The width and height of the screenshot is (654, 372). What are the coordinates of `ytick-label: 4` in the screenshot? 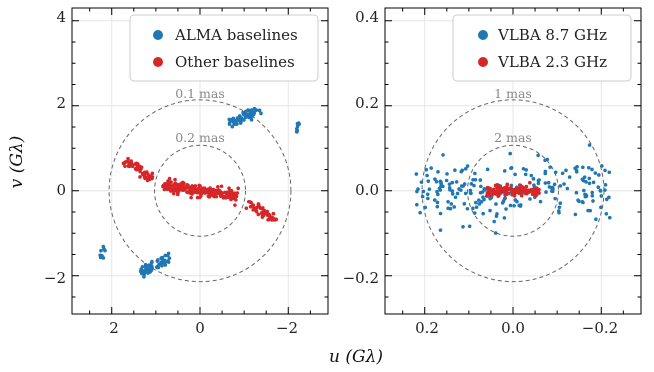 It's located at (61, 17).